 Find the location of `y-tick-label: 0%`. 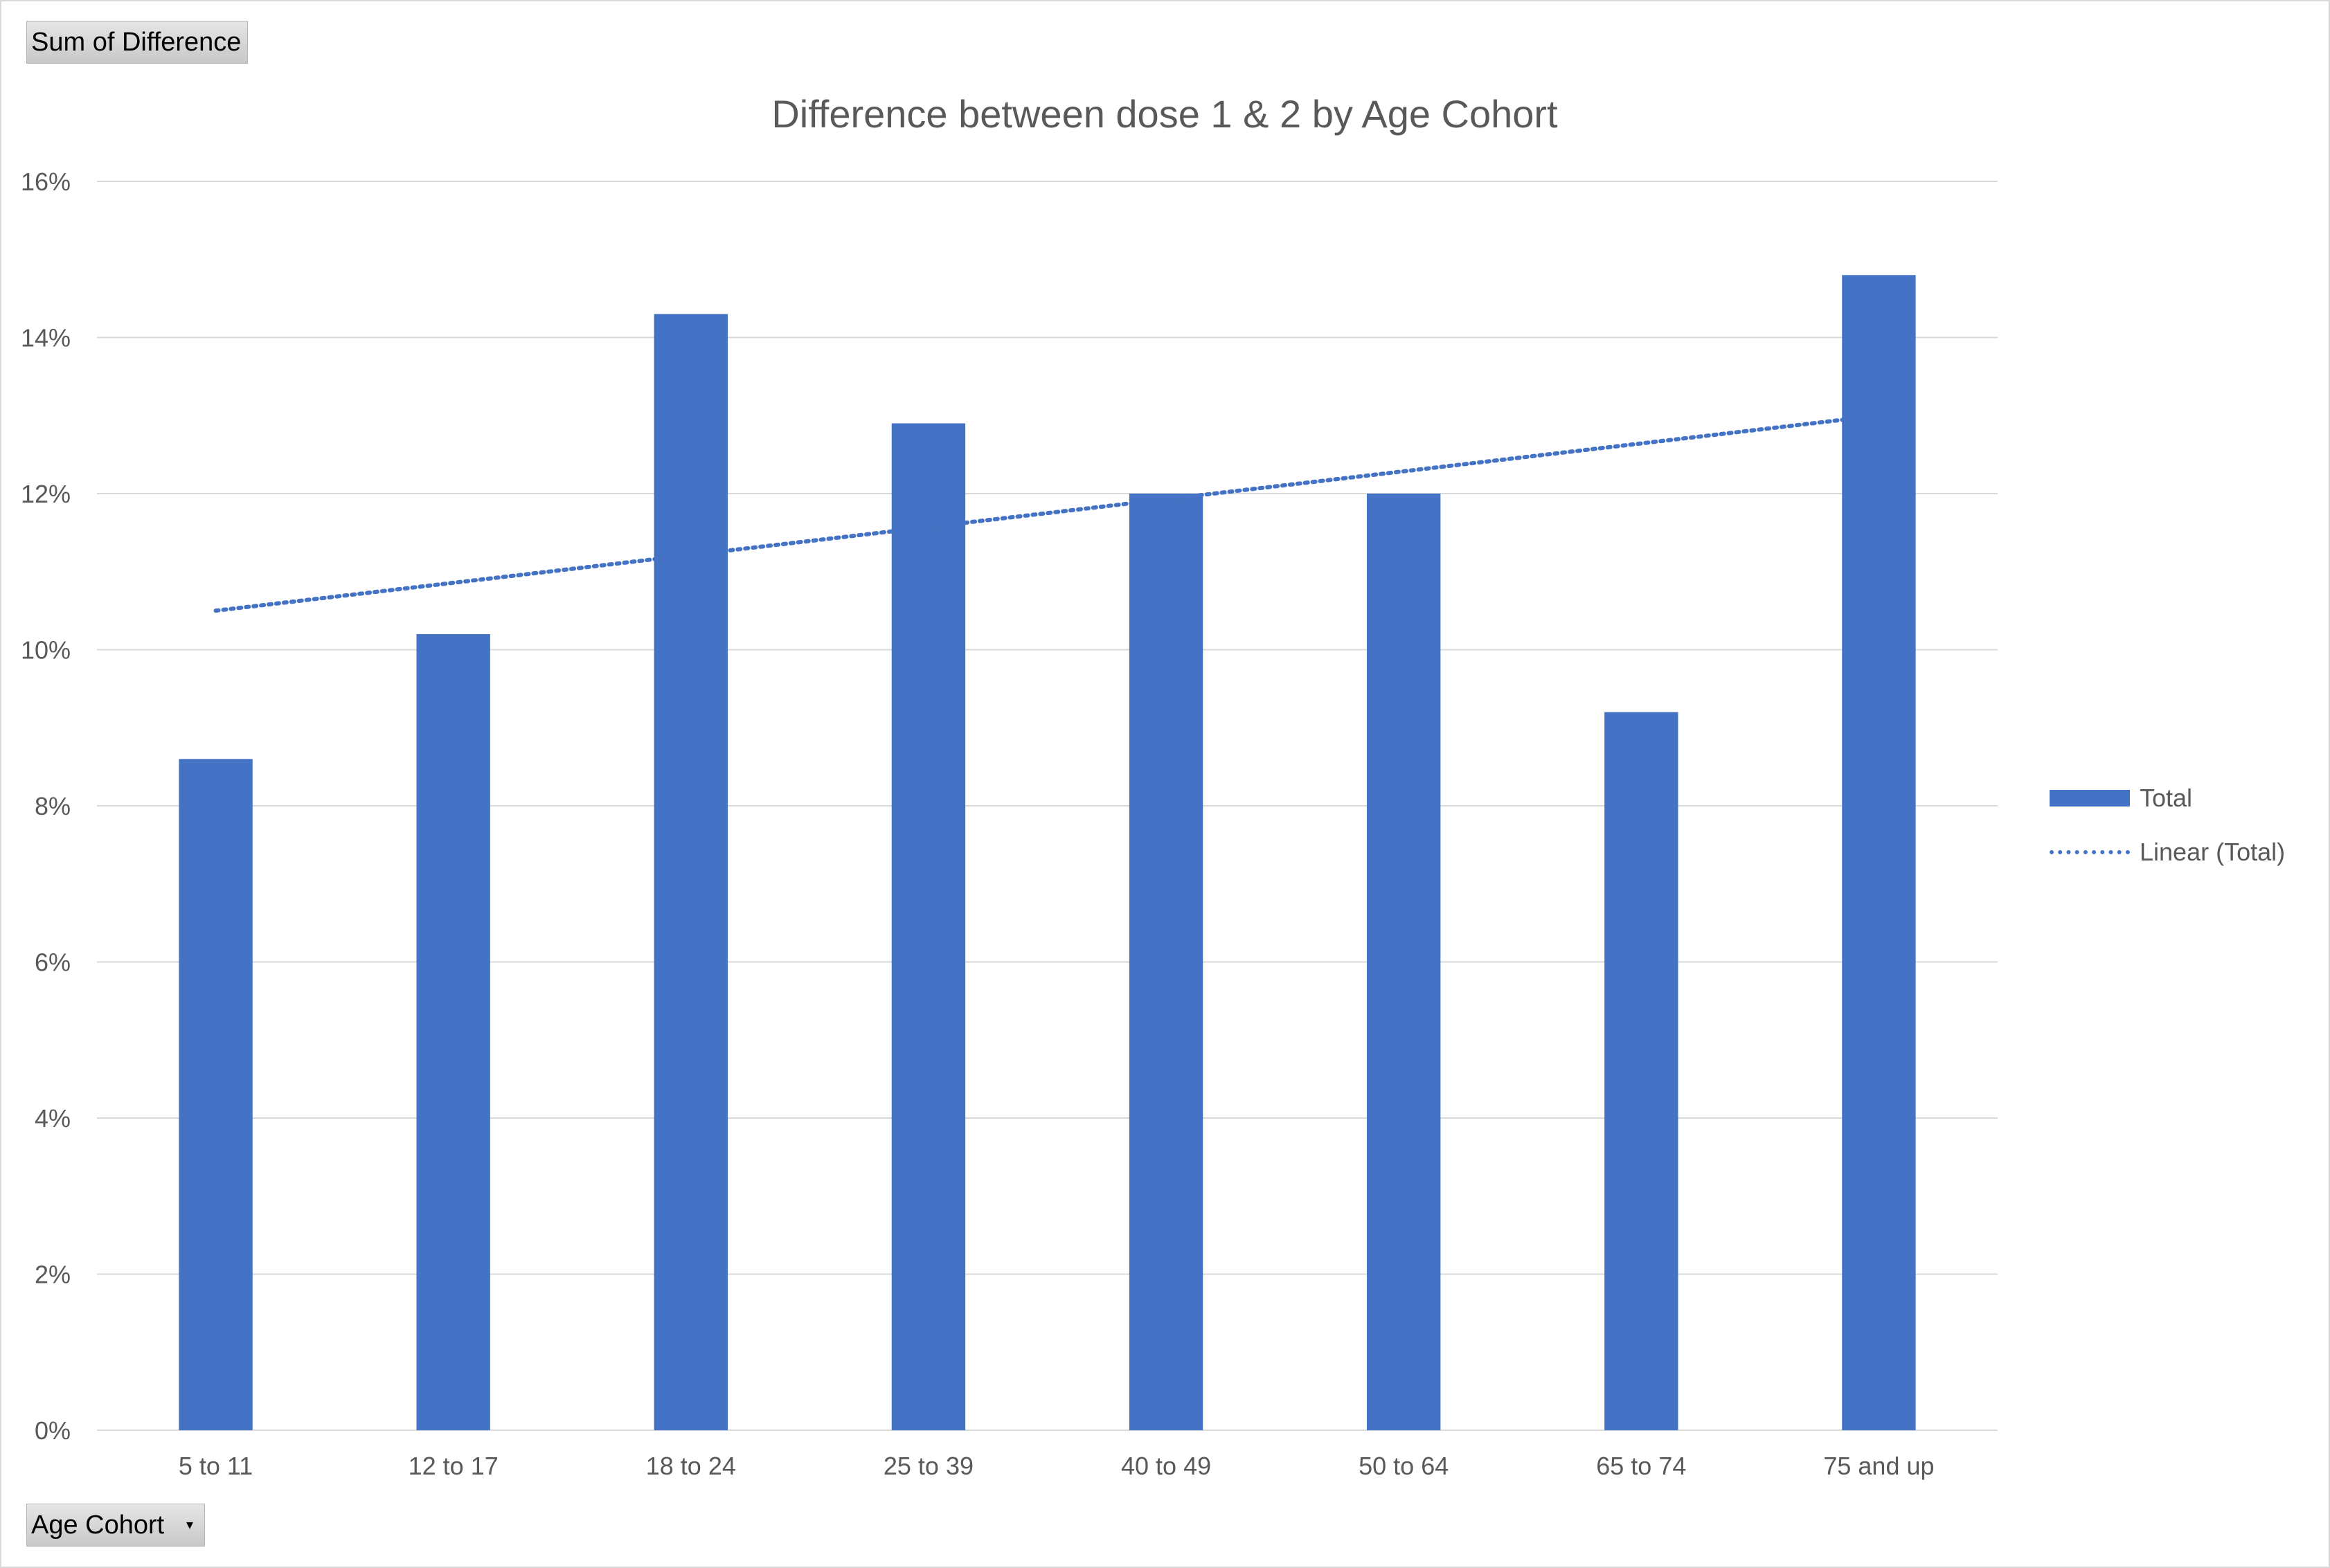

y-tick-label: 0% is located at coordinates (53, 1431).